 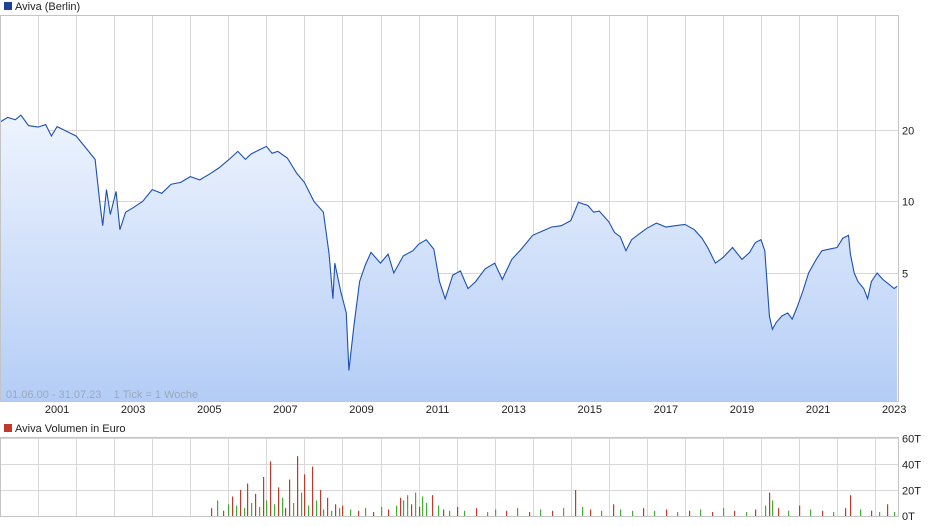 What do you see at coordinates (8, 428) in the screenshot?
I see `volume-legend-swatch` at bounding box center [8, 428].